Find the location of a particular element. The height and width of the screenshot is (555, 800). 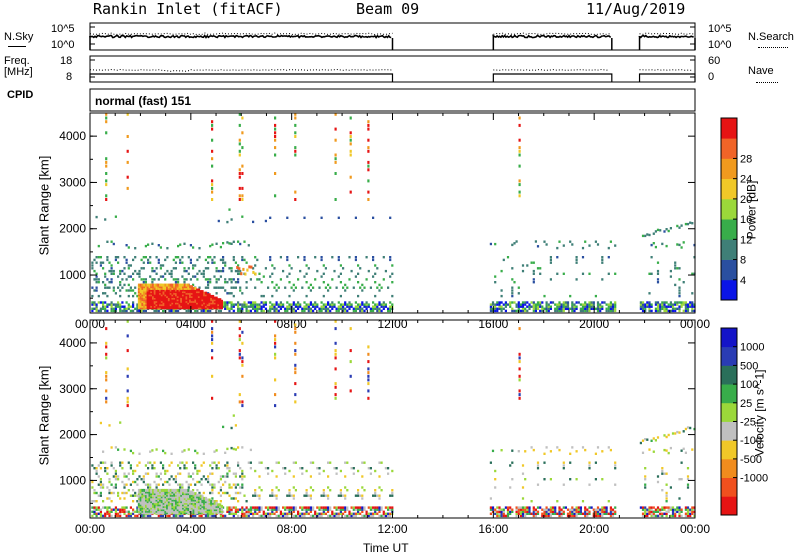

power-colorbar-swatch is located at coordinates (729, 209).